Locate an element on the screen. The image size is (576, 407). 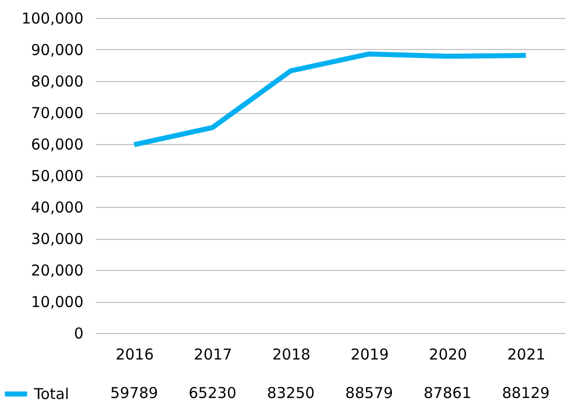
y-tick-label: 20,000 is located at coordinates (57, 271).